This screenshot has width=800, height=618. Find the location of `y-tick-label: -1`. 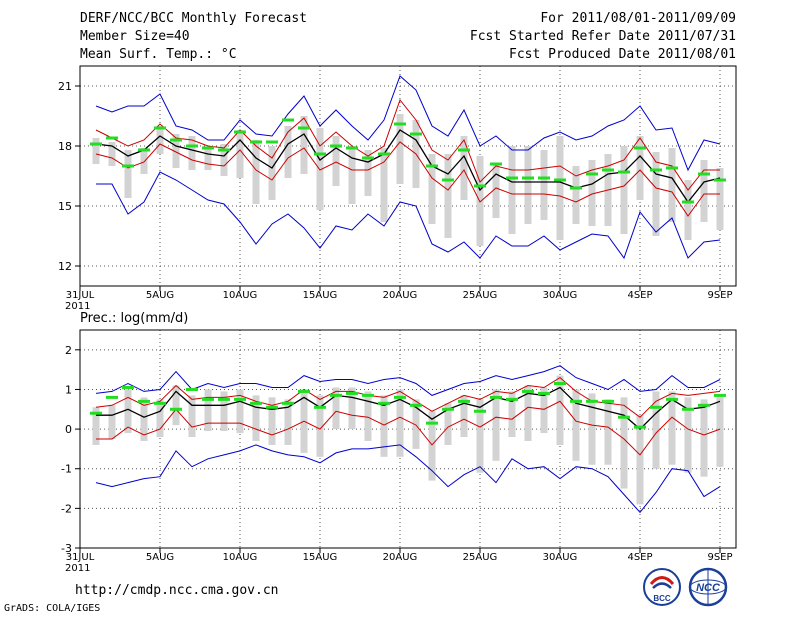

y-tick-label: -1 is located at coordinates (66, 469).